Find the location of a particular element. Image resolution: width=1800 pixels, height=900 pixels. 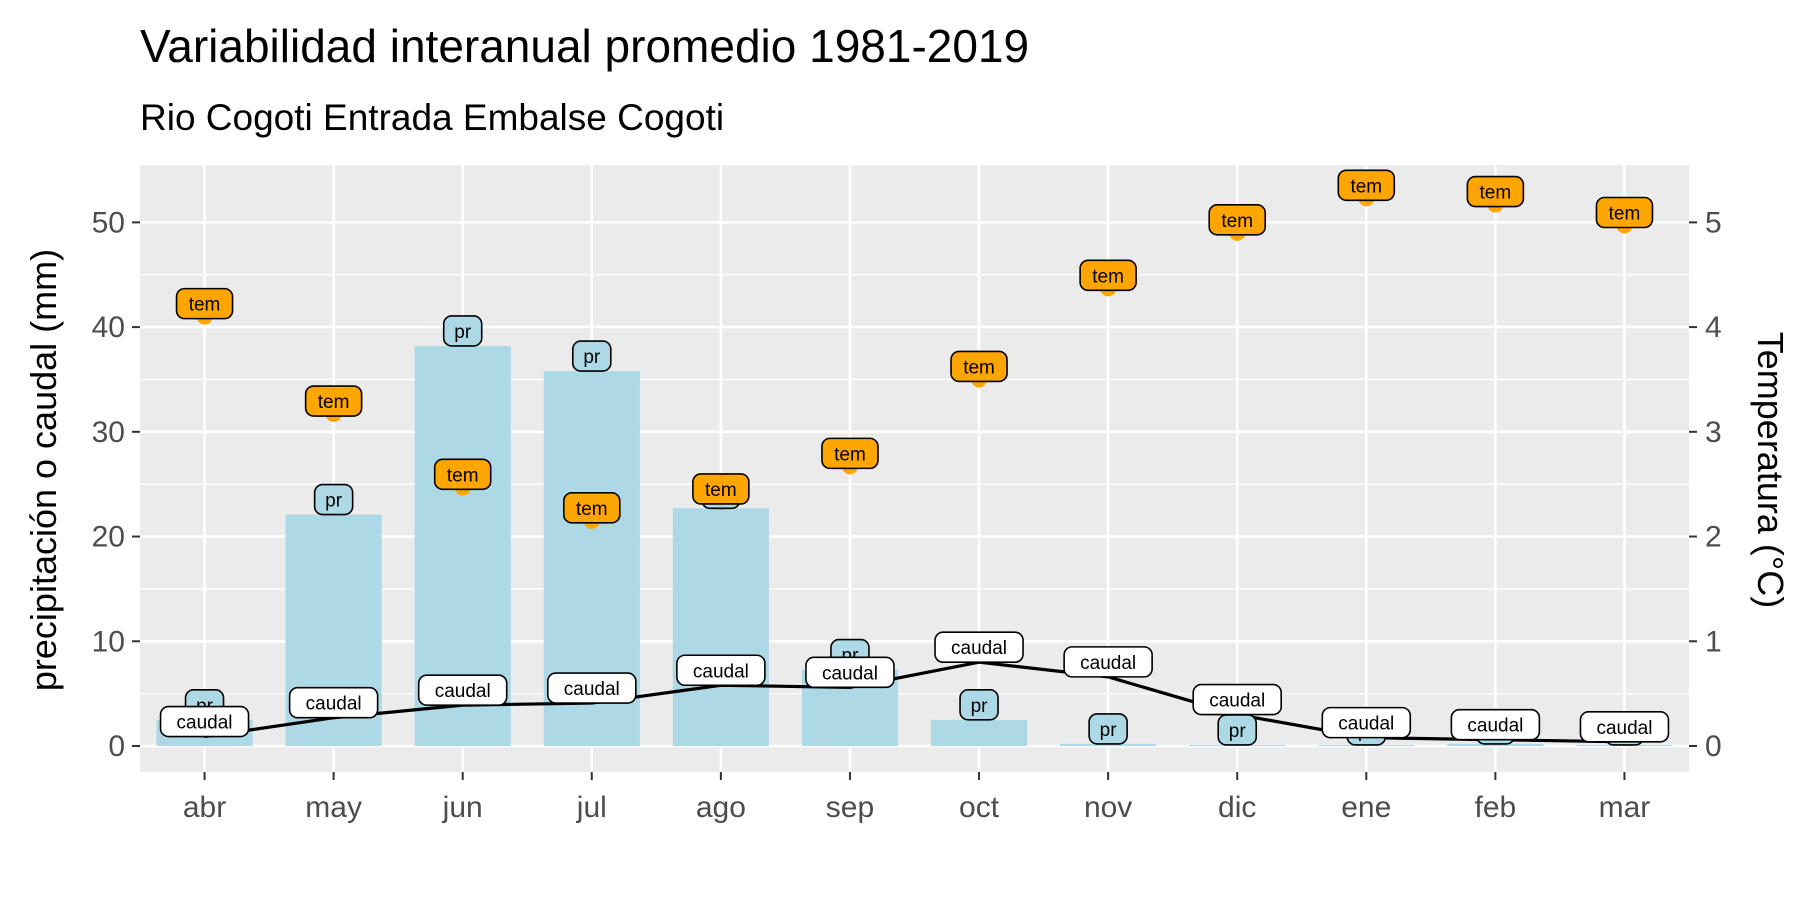

y2-tick-label: 2 is located at coordinates (1713, 537).